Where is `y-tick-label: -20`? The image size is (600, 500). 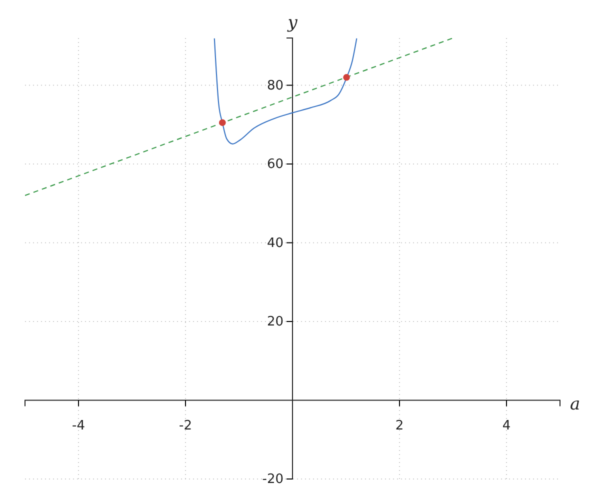
y-tick-label: -20 is located at coordinates (273, 480).